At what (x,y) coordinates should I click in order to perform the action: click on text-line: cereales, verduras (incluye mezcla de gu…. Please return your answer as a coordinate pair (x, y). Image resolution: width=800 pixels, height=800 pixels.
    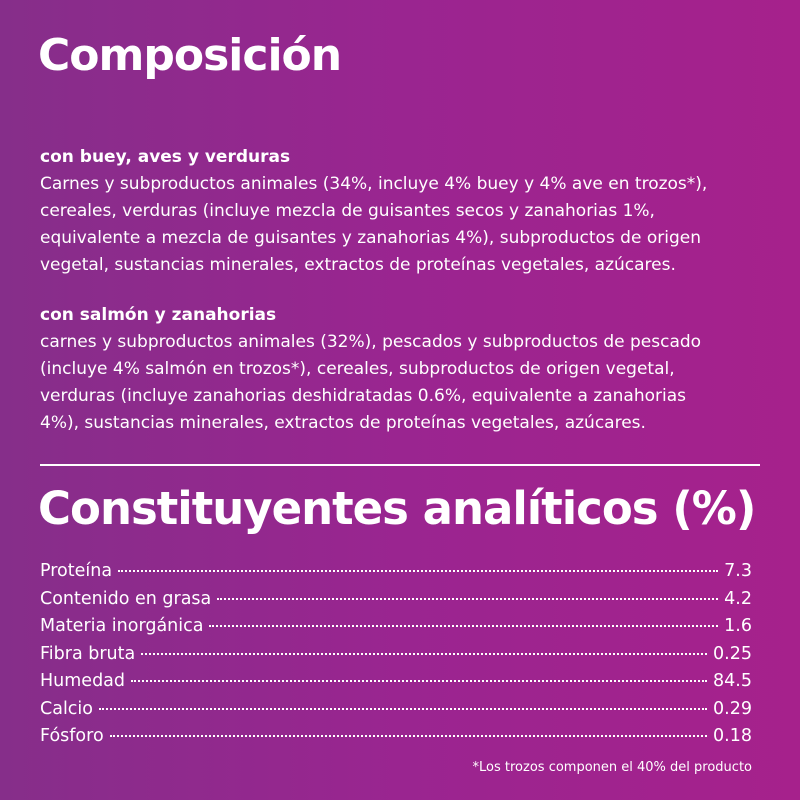
    Looking at the image, I should click on (347, 211).